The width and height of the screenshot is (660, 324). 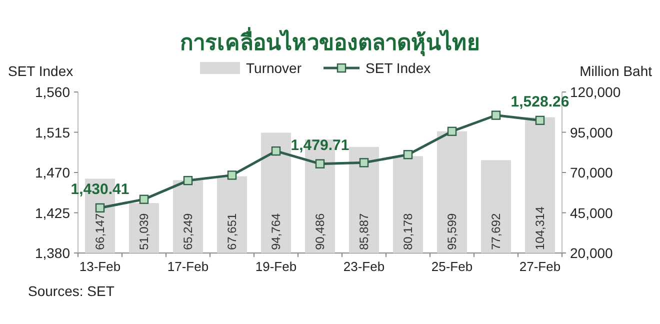 What do you see at coordinates (52, 92) in the screenshot?
I see `y-tick-label: 1,560` at bounding box center [52, 92].